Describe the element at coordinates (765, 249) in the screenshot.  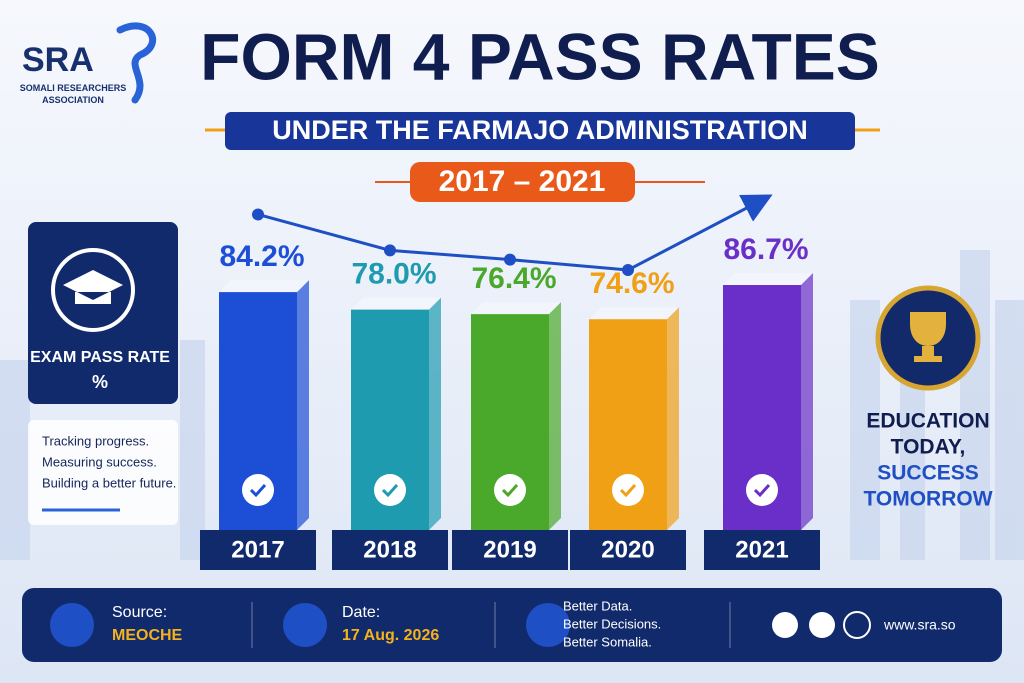
I see `value-label: 86.7%` at that location.